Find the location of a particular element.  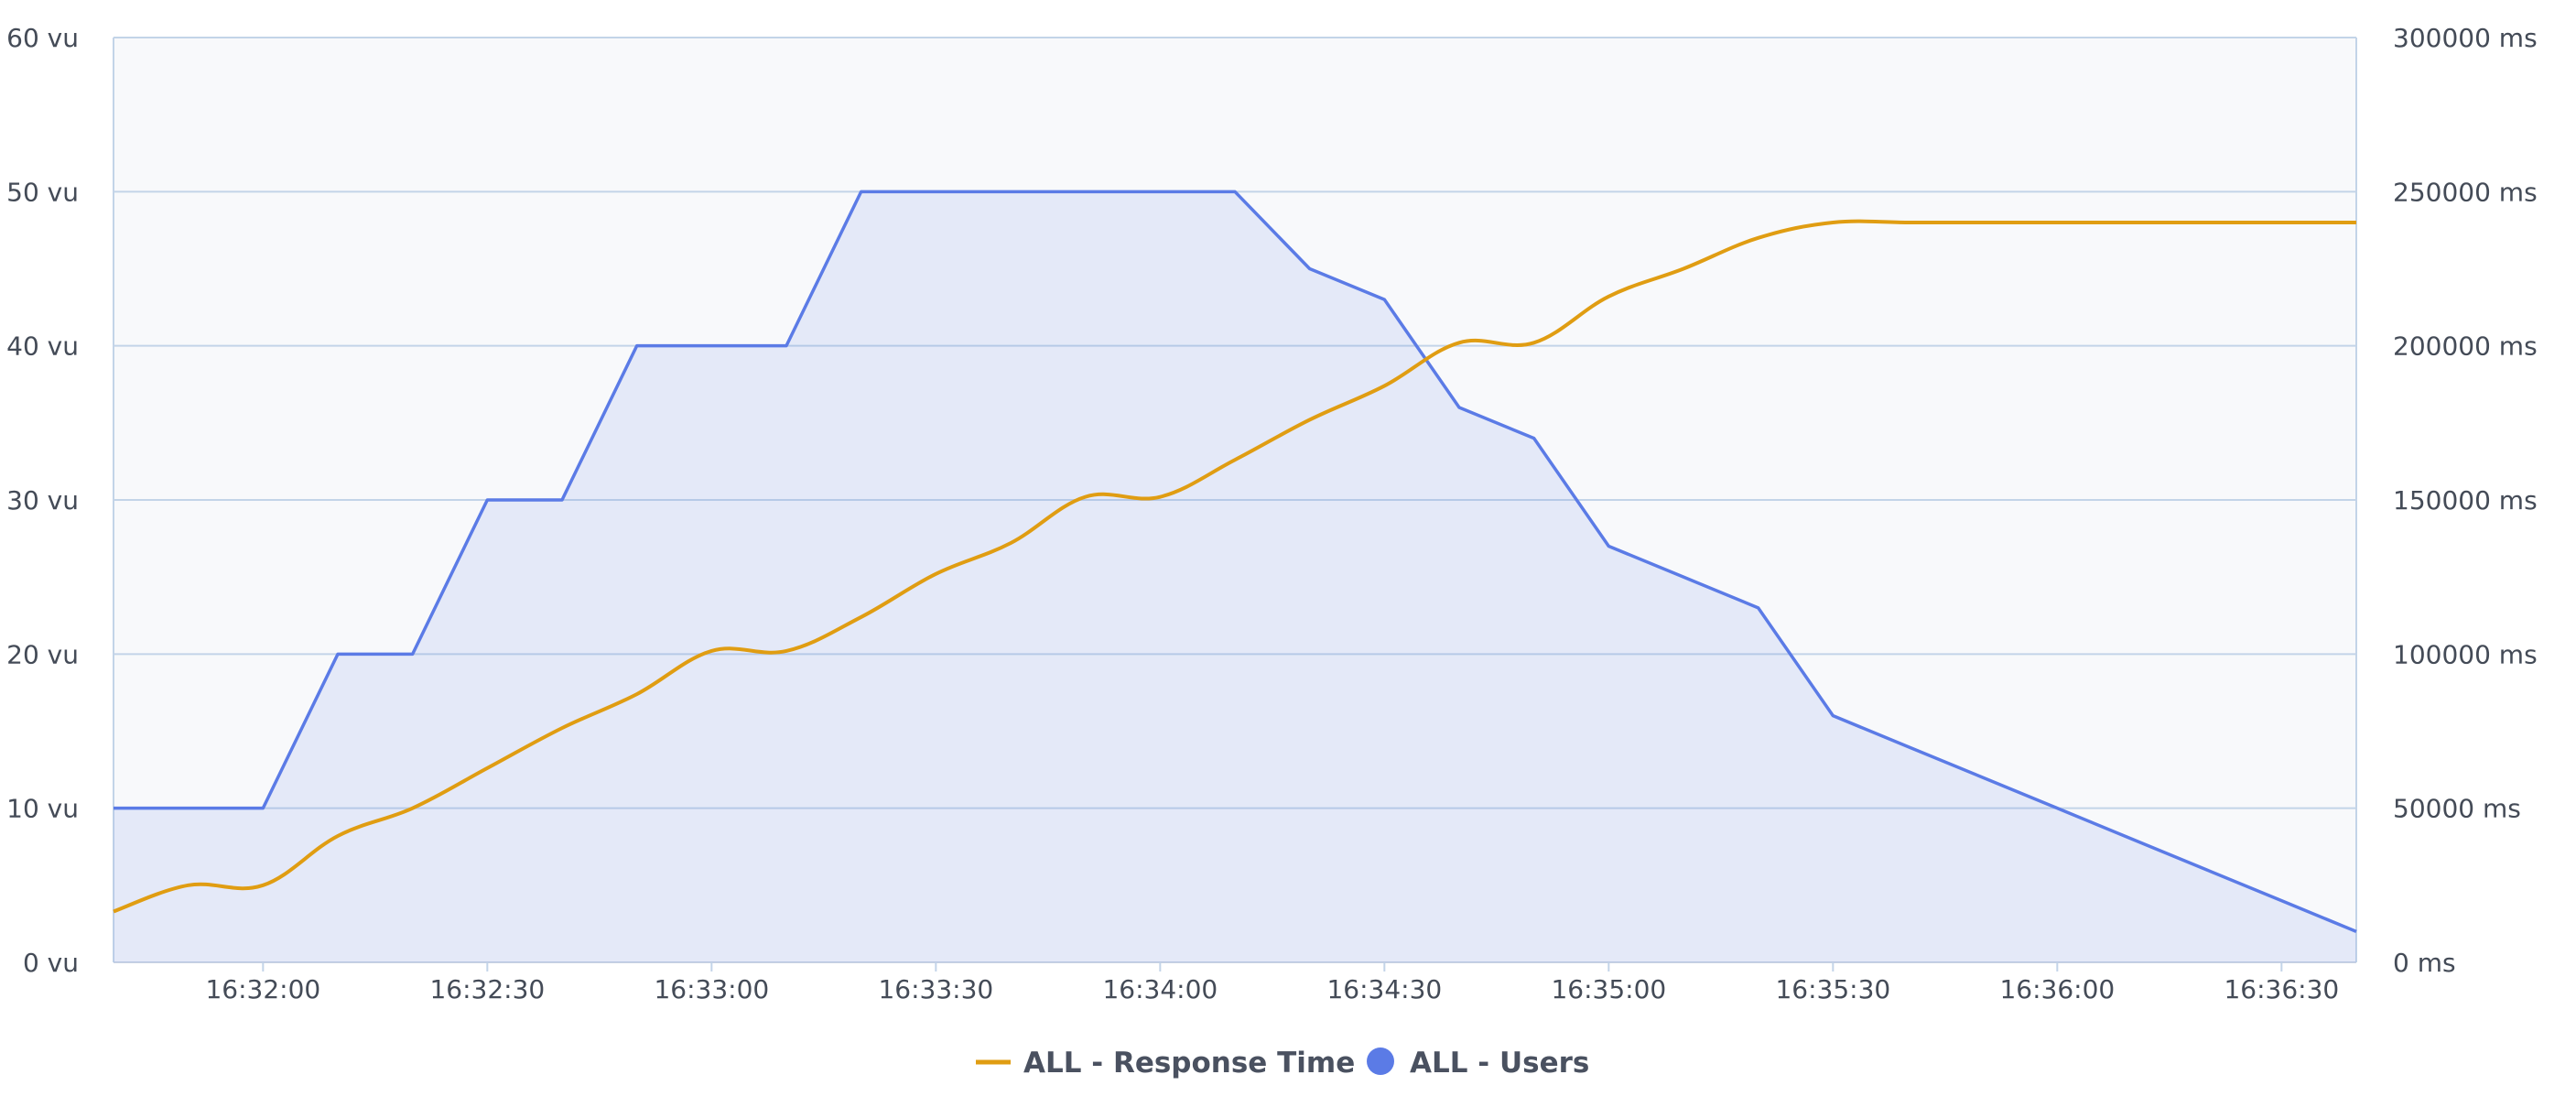

legend: ALL - Response Time ALL - Users is located at coordinates (1282, 1063).